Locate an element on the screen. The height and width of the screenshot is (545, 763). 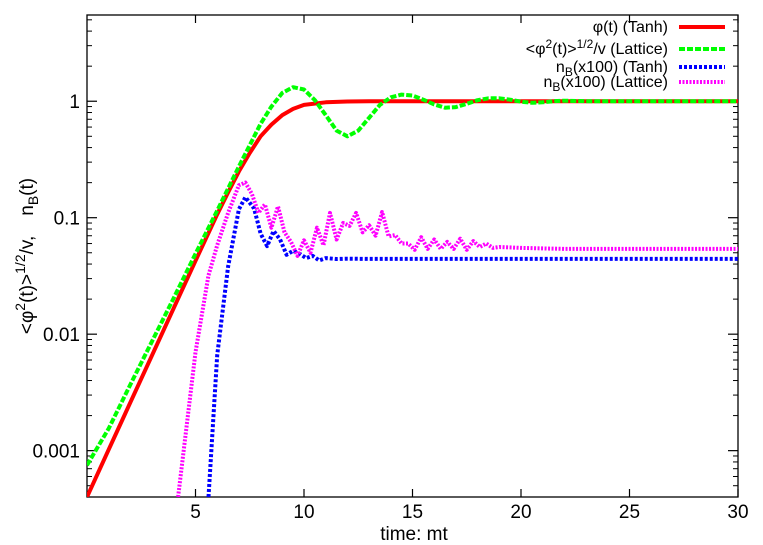
x-tick-label: 30 is located at coordinates (737, 512).